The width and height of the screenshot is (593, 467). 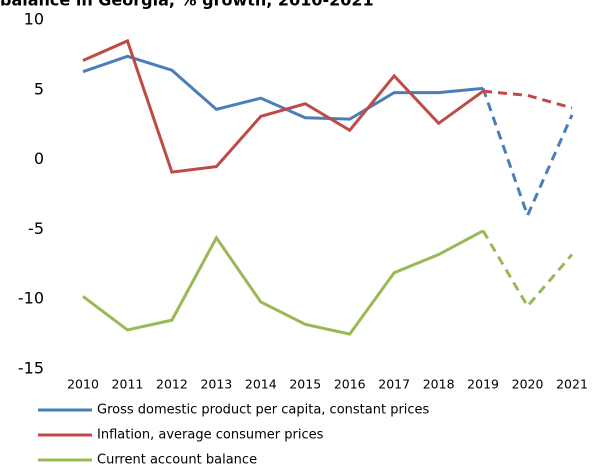 I want to click on y-tick-label: -15, so click(x=31, y=368).